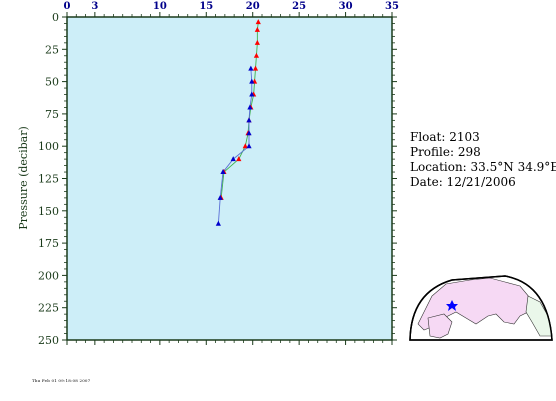 Image resolution: width=556 pixels, height=401 pixels. I want to click on series-group, so click(238, 122).